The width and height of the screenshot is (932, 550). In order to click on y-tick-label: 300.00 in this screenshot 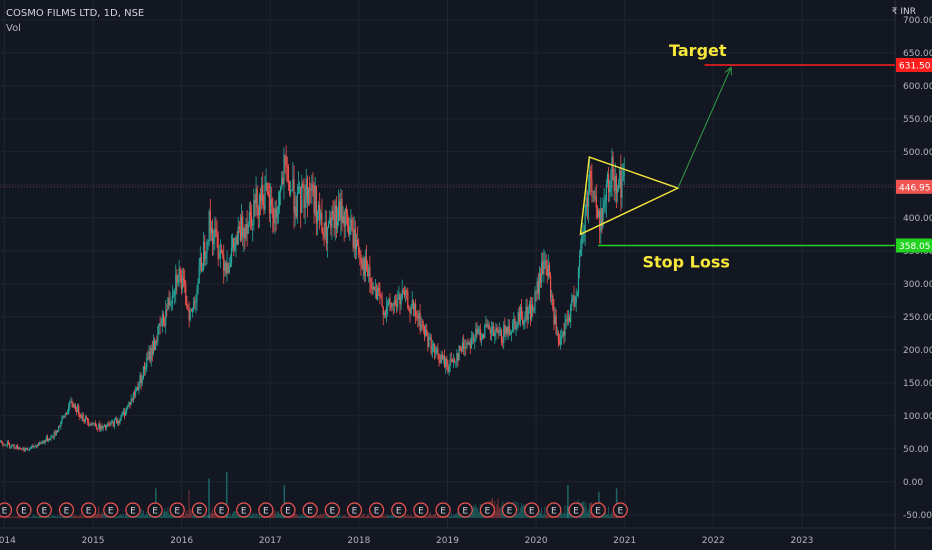, I will do `click(917, 285)`.